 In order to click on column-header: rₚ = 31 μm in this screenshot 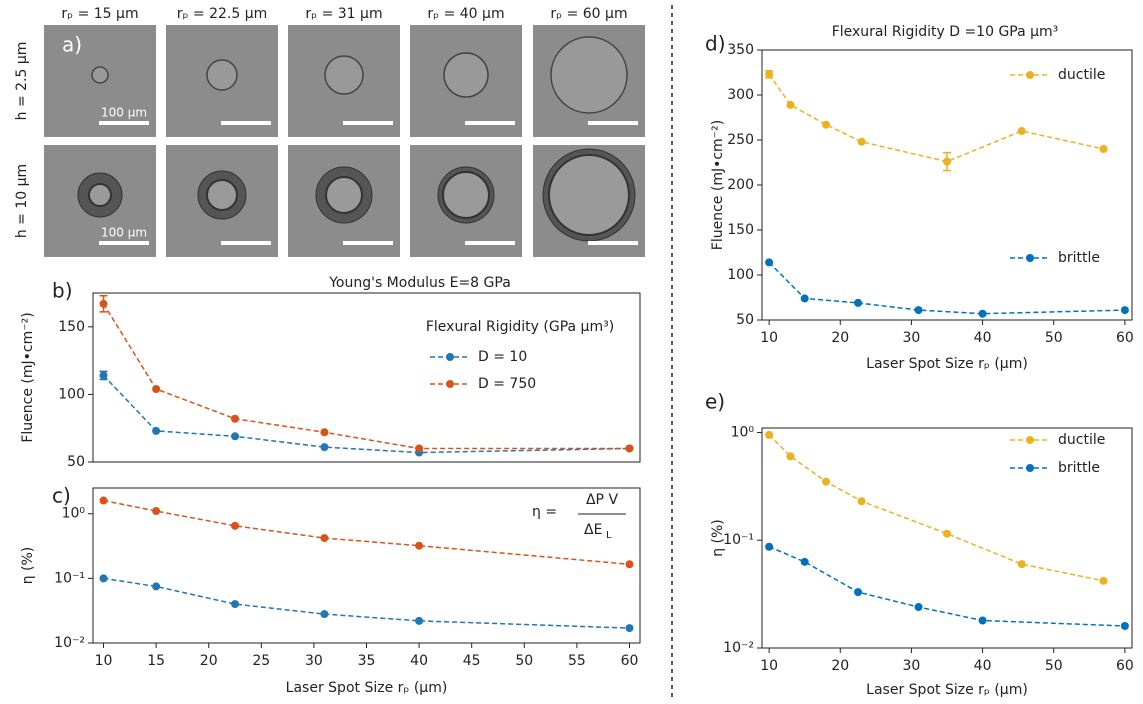, I will do `click(343, 14)`.